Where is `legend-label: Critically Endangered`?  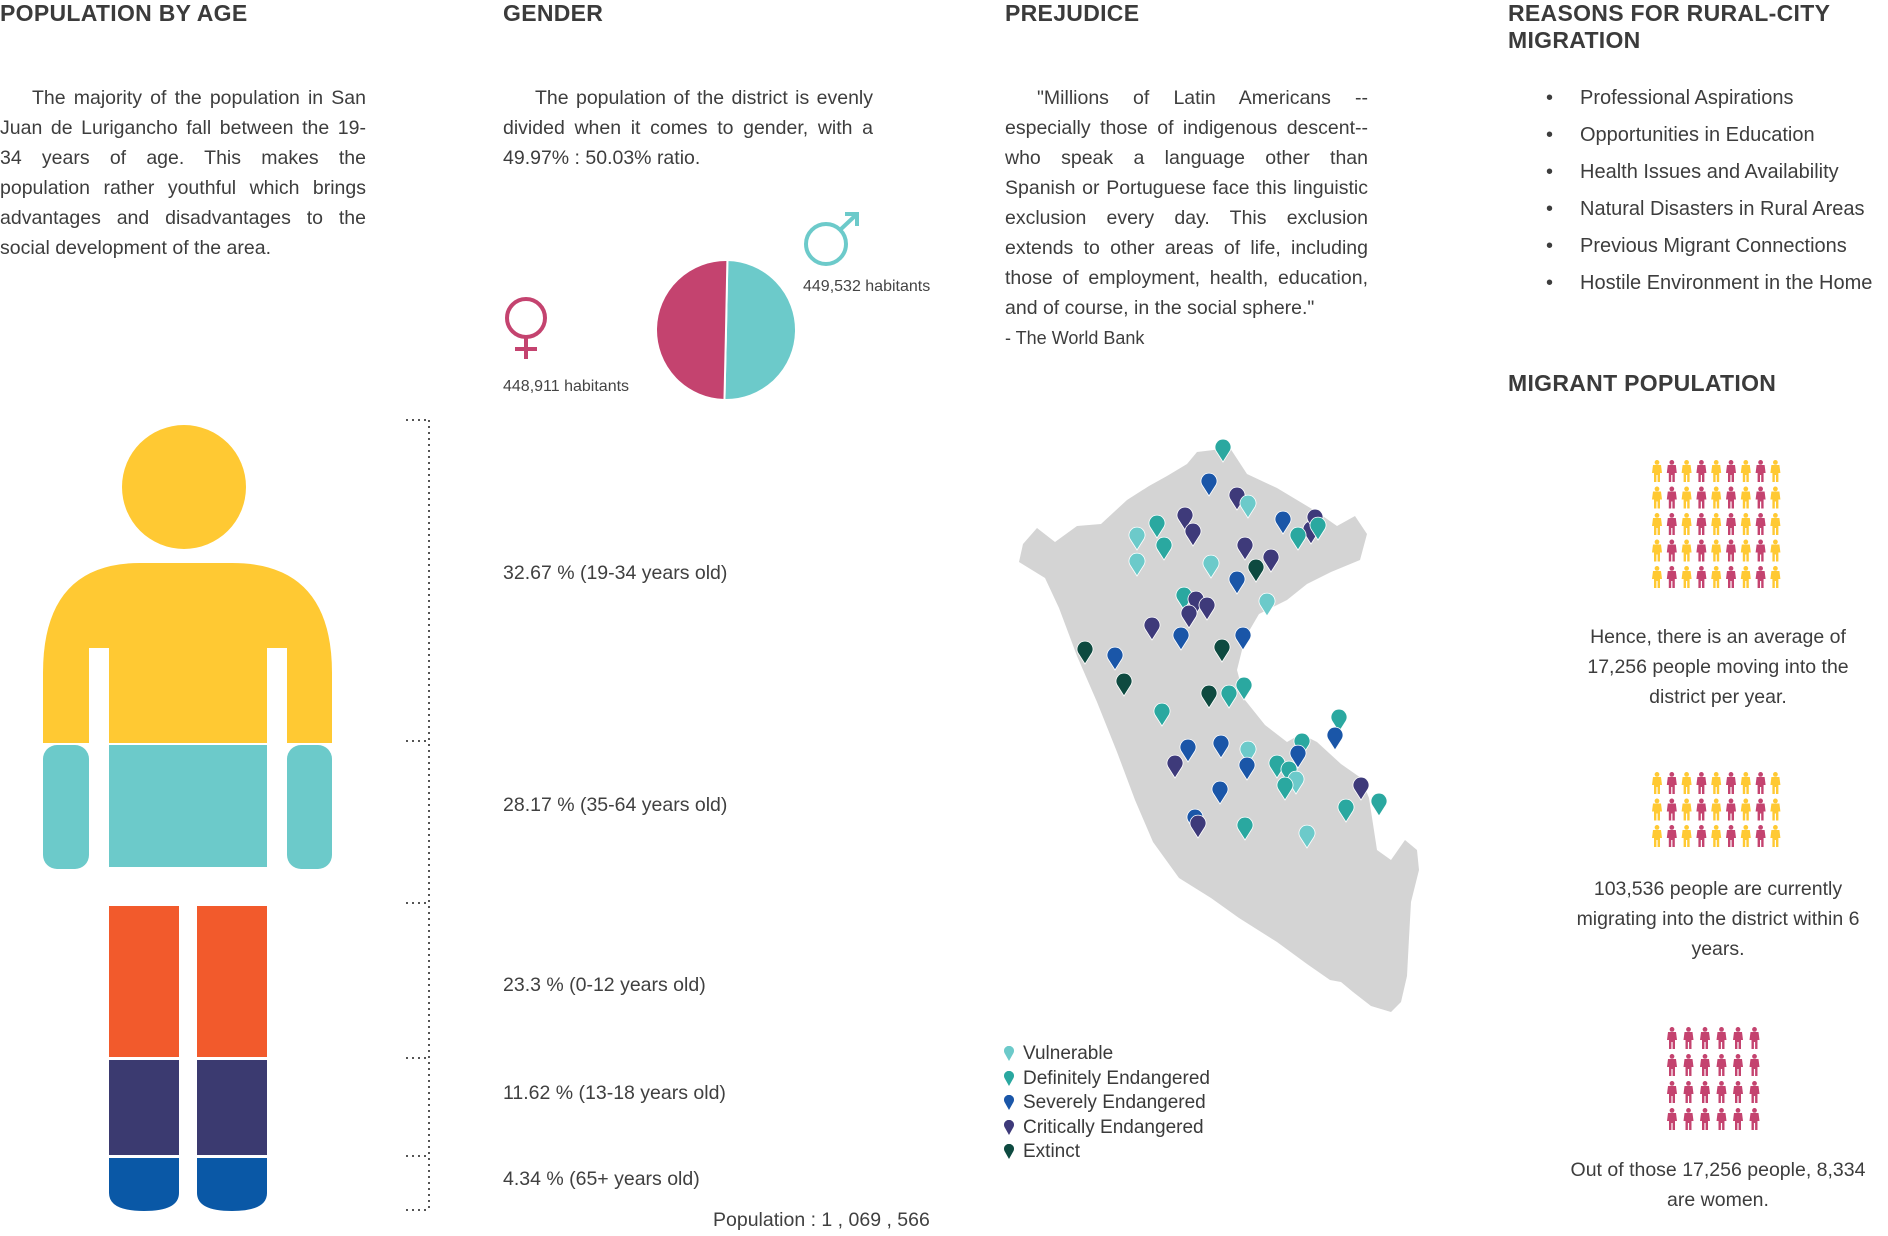 legend-label: Critically Endangered is located at coordinates (1113, 1127).